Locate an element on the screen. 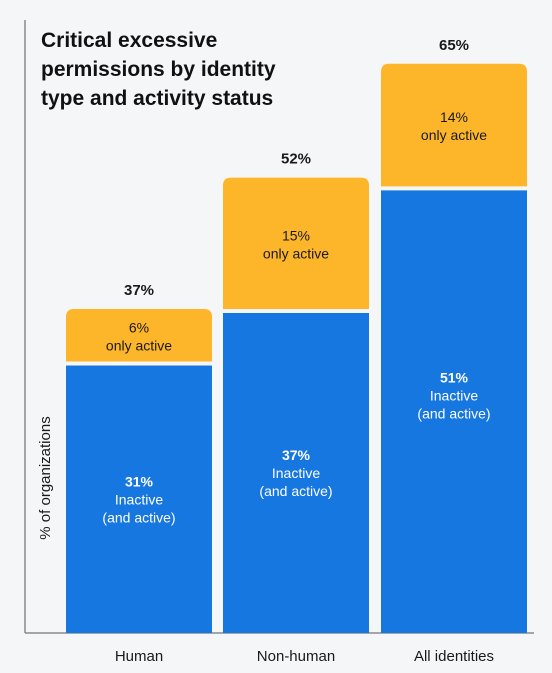  segment-value-label: 51% is located at coordinates (454, 377).